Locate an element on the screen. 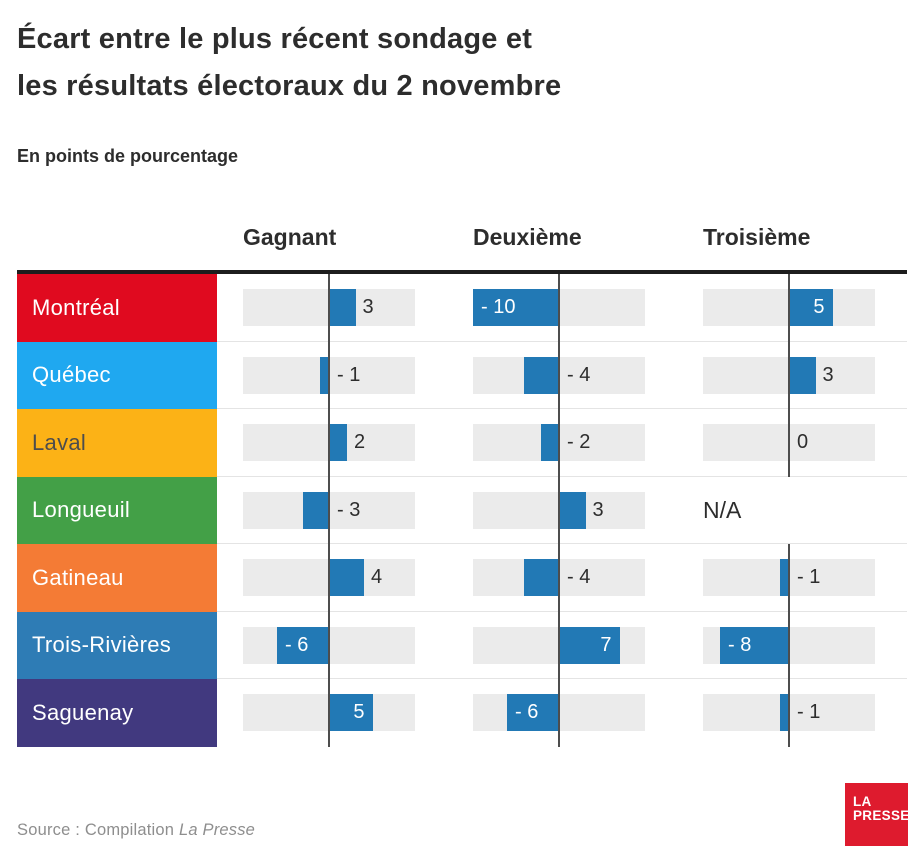  value-bar: - 10 is located at coordinates (515, 308).